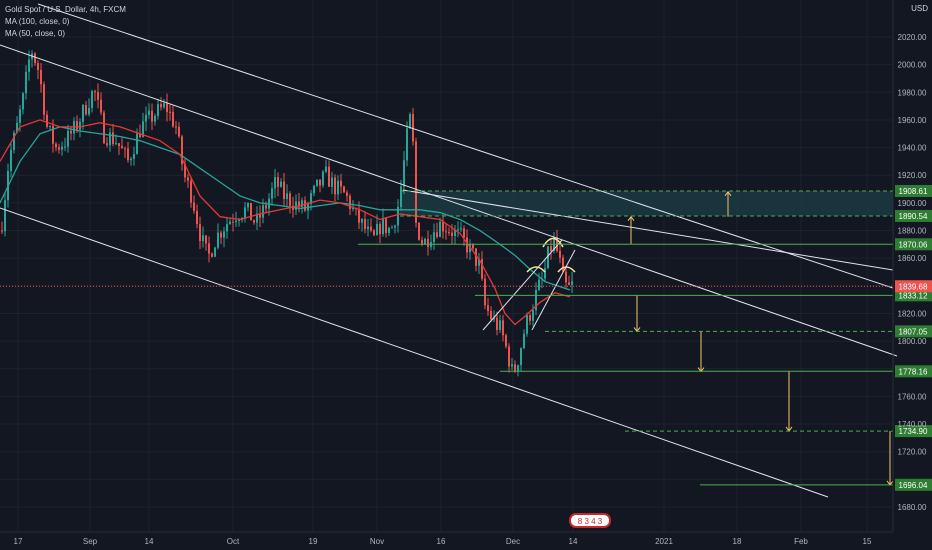  I want to click on price-tick: 1800.00, so click(912, 341).